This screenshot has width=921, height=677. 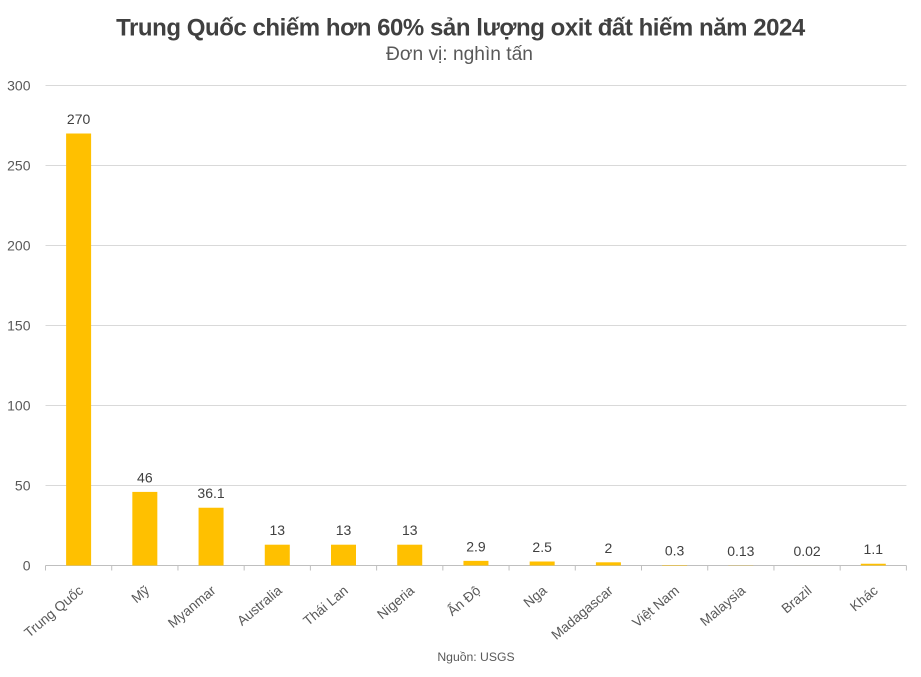 I want to click on svg-text: 150, so click(x=19, y=326).